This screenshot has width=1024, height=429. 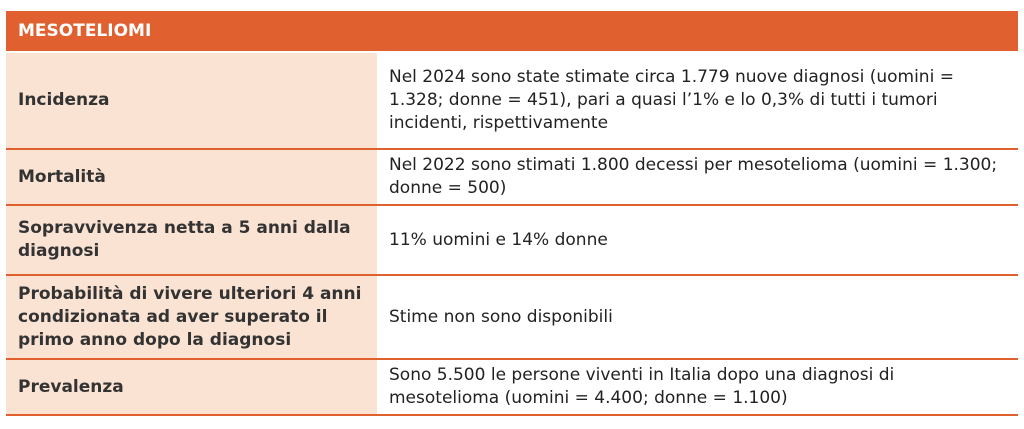 I want to click on row-value: Stime non sono disponibili, so click(x=697, y=317).